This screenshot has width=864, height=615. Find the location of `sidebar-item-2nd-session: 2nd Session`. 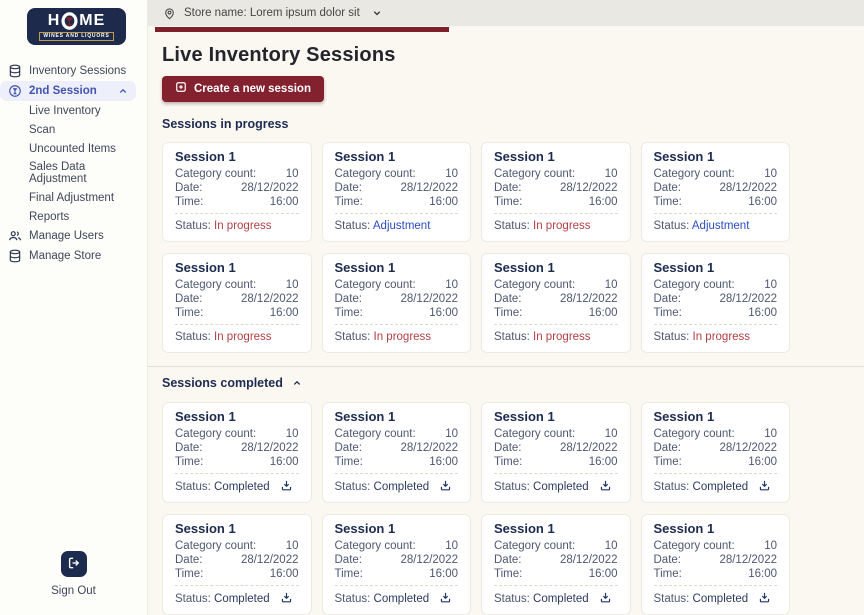

sidebar-item-2nd-session: 2nd Session is located at coordinates (68, 91).